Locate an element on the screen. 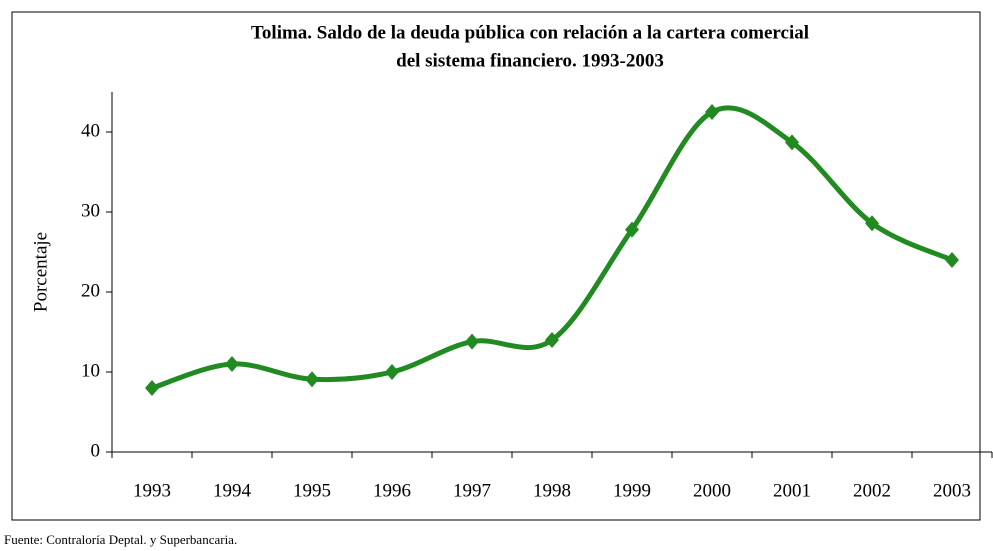 The height and width of the screenshot is (551, 993). chart-title: del sistema financiero. 1993-2003 is located at coordinates (530, 60).